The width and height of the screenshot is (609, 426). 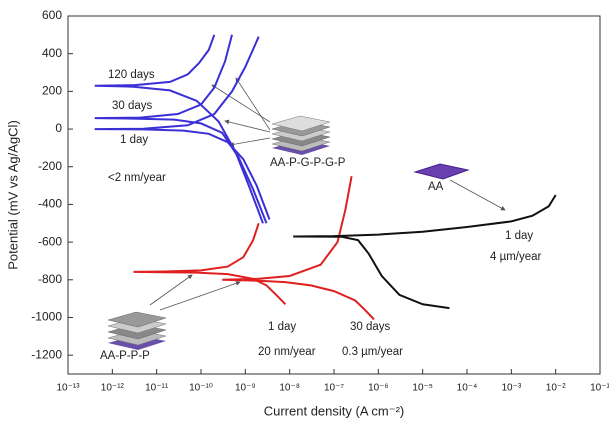 I want to click on x-tick-label: 10⁻¹², so click(x=113, y=388).